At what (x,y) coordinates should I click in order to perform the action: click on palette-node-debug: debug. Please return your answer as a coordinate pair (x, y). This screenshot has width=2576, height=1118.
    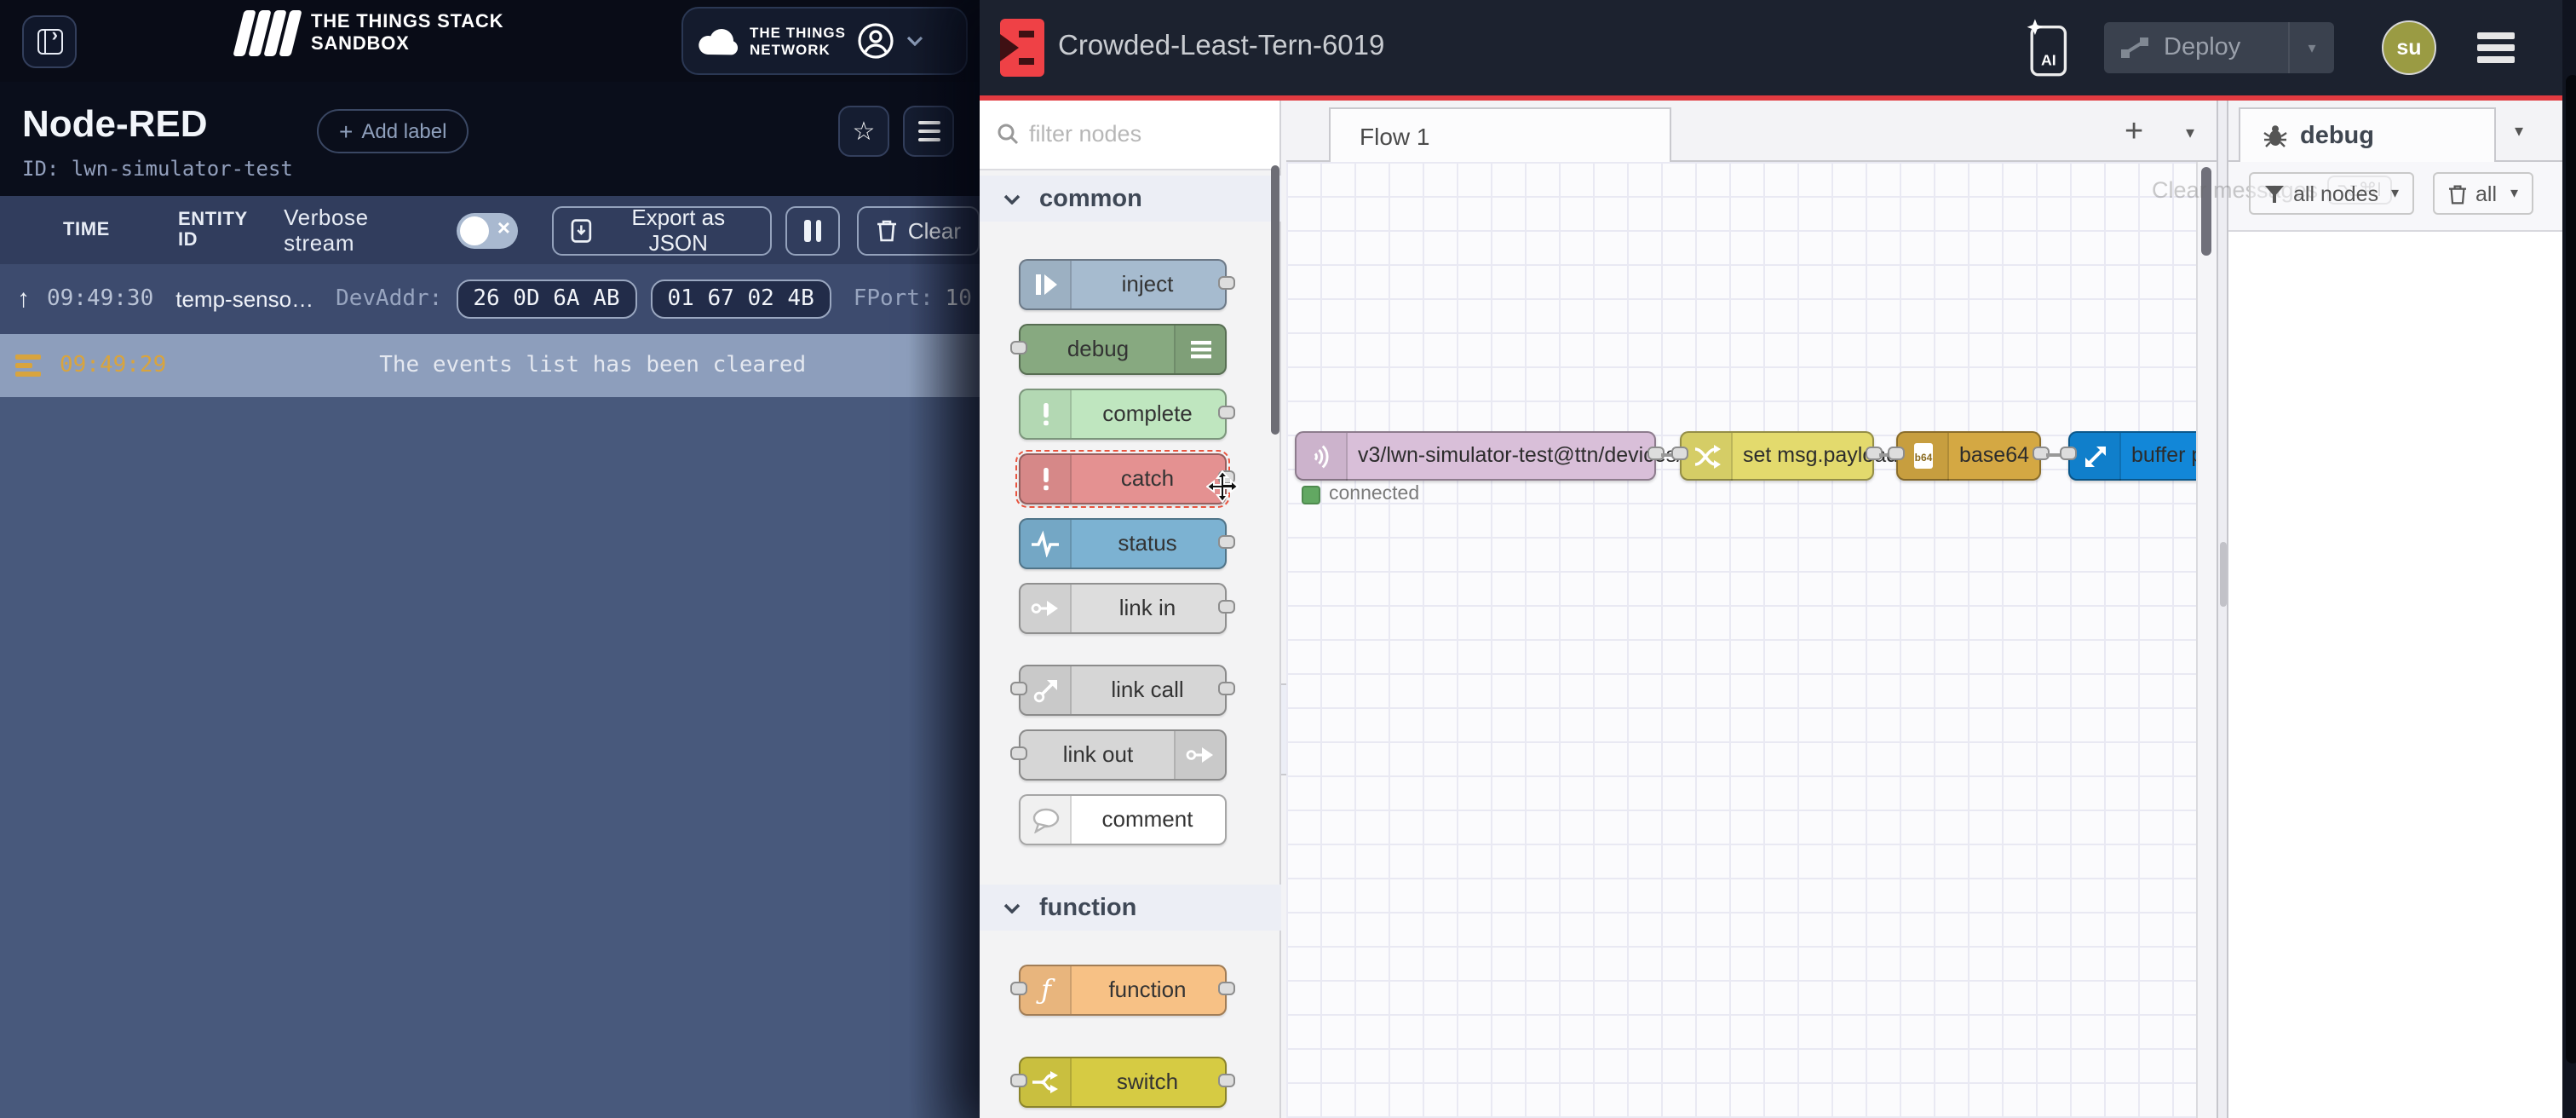
    Looking at the image, I should click on (1119, 349).